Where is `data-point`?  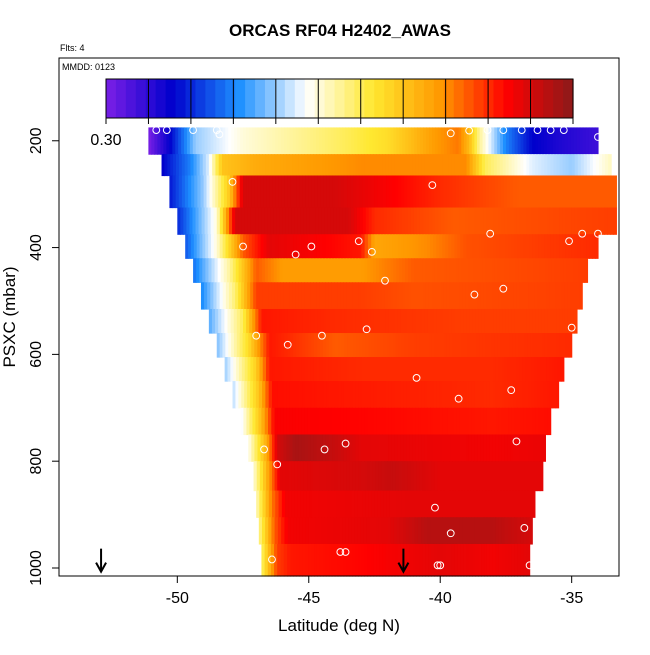 data-point is located at coordinates (569, 241).